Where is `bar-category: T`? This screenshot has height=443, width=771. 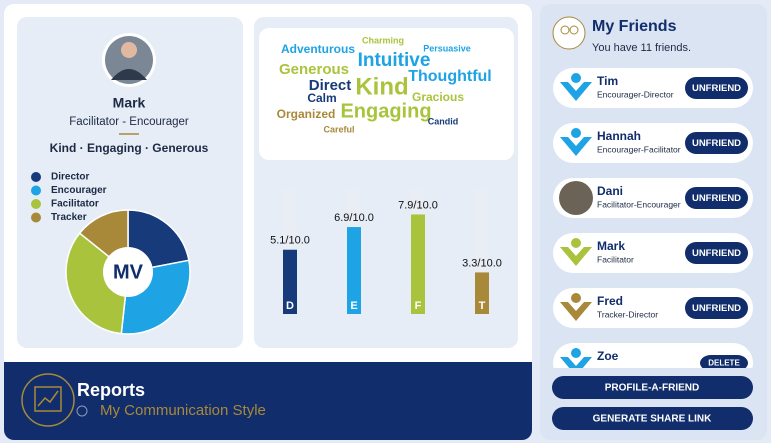 bar-category: T is located at coordinates (482, 306).